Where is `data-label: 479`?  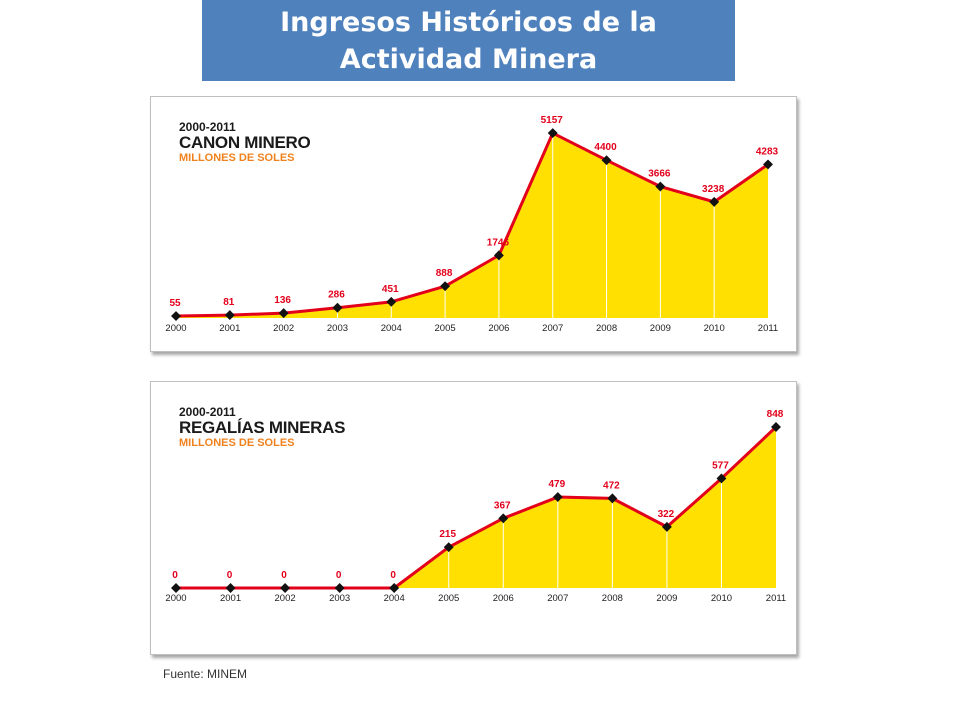
data-label: 479 is located at coordinates (556, 484).